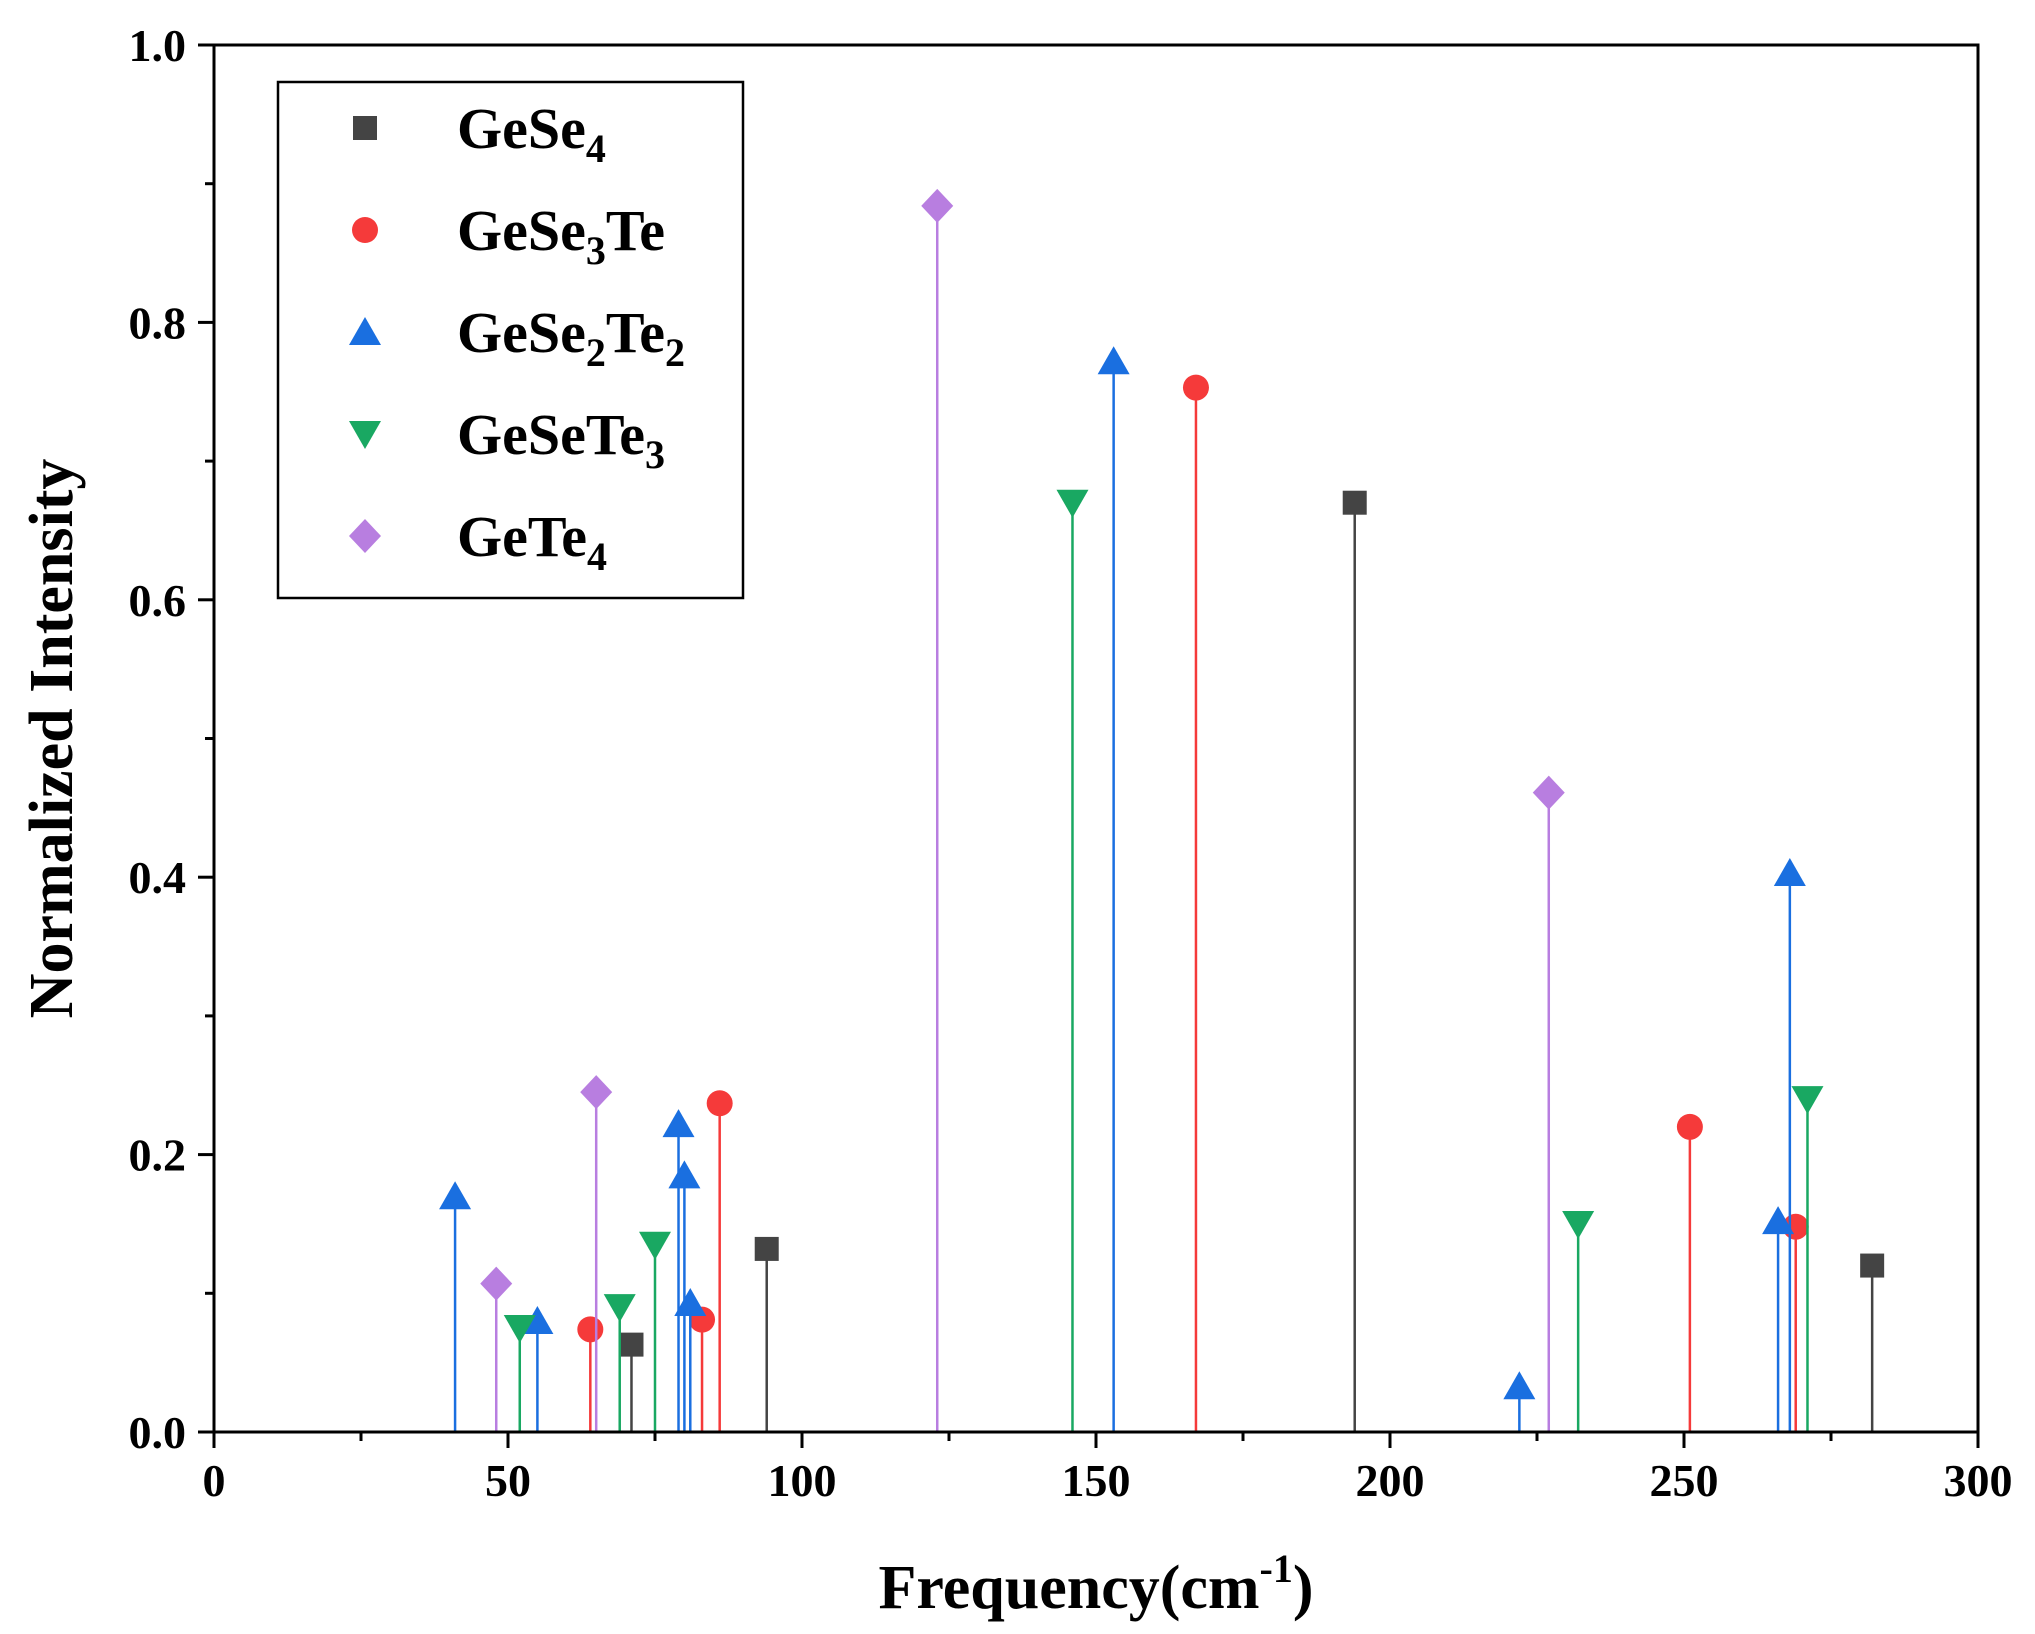  Describe the element at coordinates (52, 739) in the screenshot. I see `y-axis-title: Normalized Intensity` at that location.